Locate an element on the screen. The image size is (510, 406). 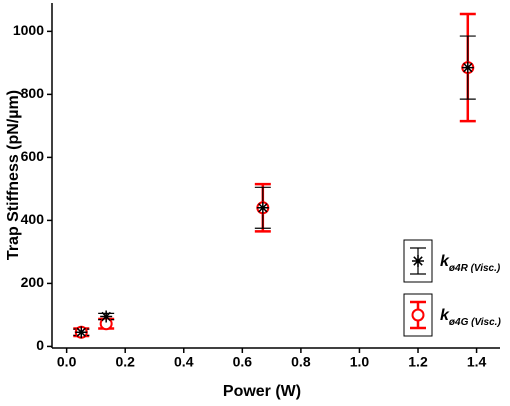
x-tick-label: 0.0 is located at coordinates (67, 362).